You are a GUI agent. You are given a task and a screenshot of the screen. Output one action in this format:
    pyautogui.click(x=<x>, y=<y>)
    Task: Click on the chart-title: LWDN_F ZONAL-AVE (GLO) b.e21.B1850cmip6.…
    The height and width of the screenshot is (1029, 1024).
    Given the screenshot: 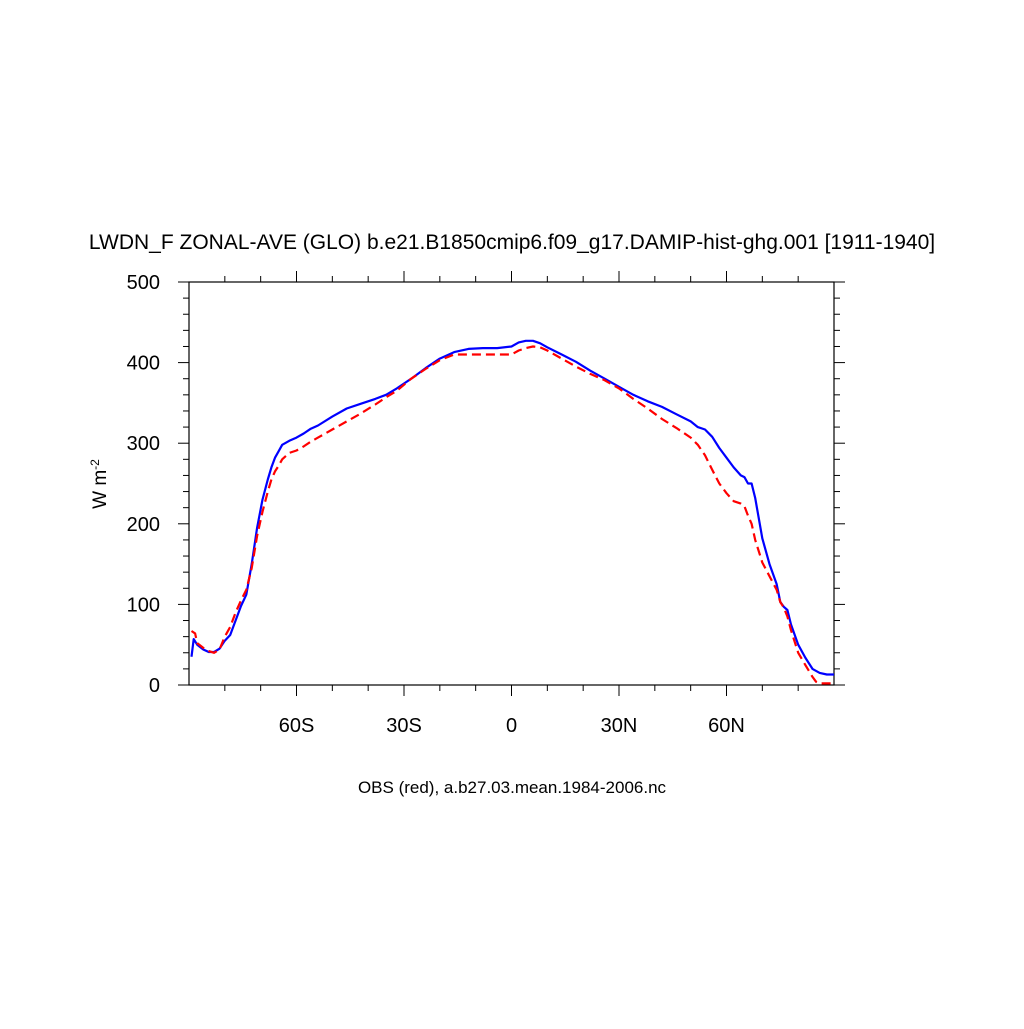 What is the action you would take?
    pyautogui.click(x=512, y=242)
    